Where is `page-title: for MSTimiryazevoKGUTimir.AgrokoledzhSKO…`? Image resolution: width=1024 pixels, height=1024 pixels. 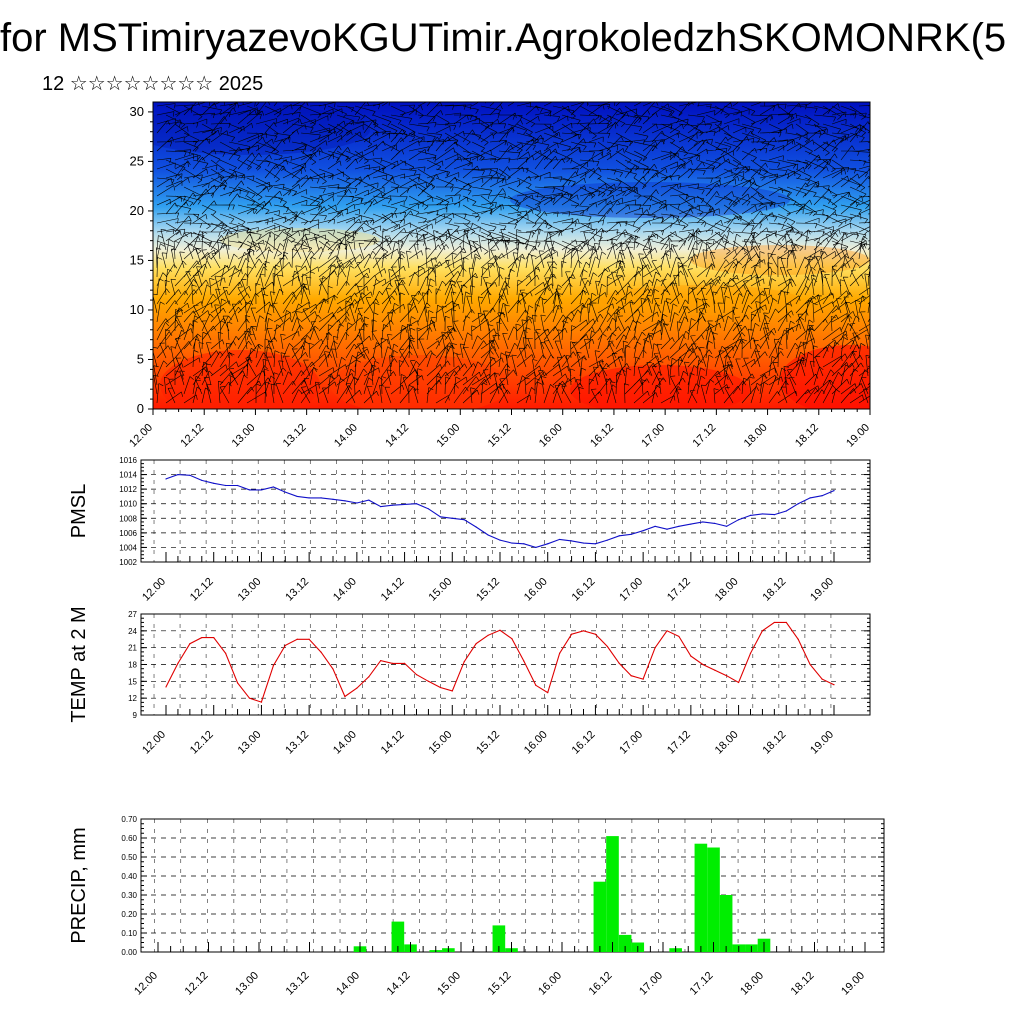
page-title: for MSTimiryazevoKGUTimir.AgrokoledzhSKO… is located at coordinates (503, 38).